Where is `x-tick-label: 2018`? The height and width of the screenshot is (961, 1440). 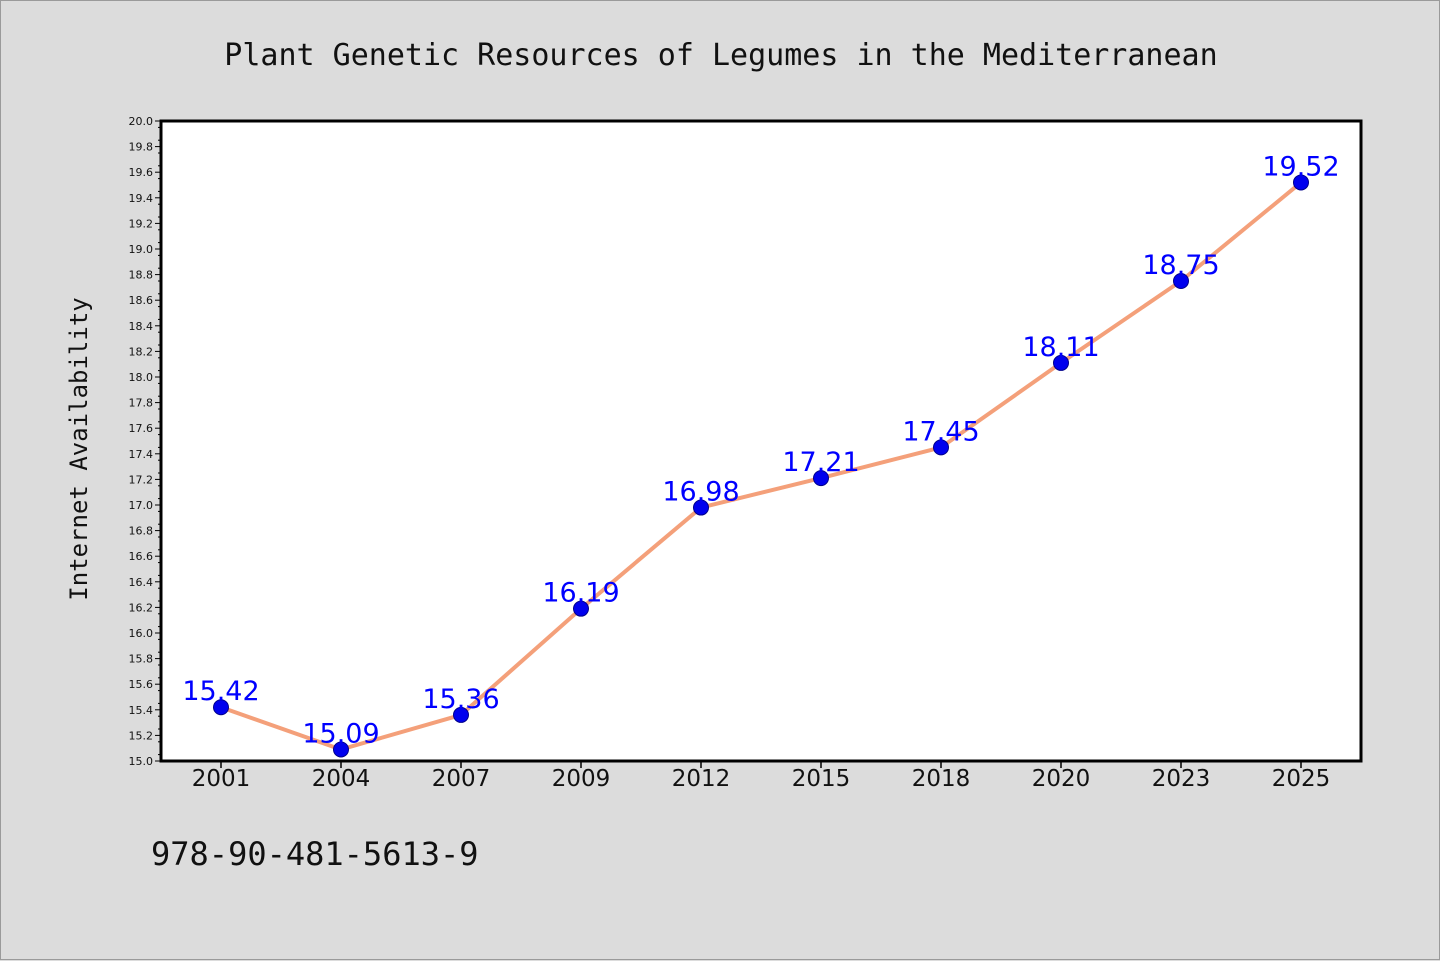
x-tick-label: 2018 is located at coordinates (941, 779).